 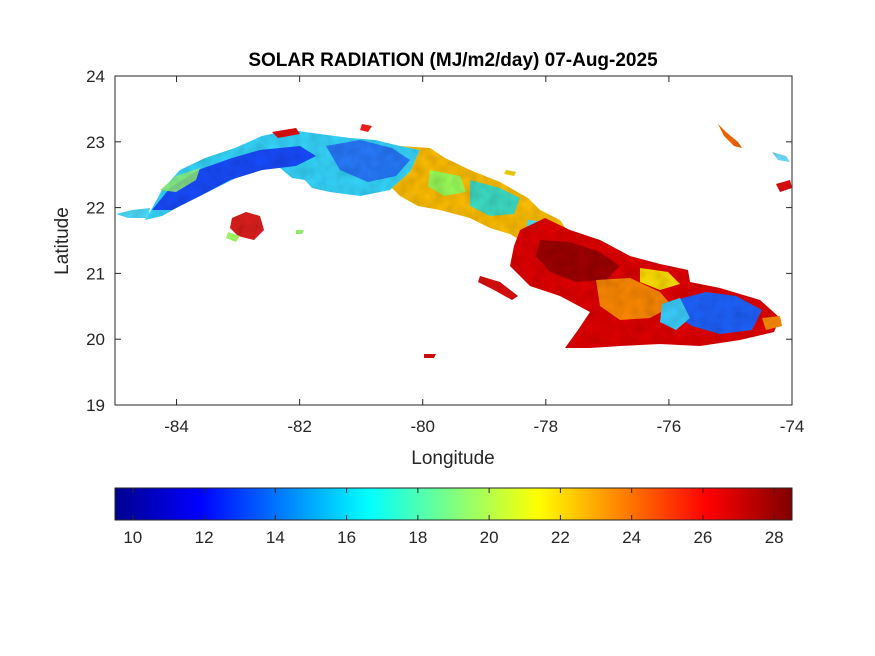 What do you see at coordinates (578, 261) in the screenshot?
I see `eastern-dark-red-patch` at bounding box center [578, 261].